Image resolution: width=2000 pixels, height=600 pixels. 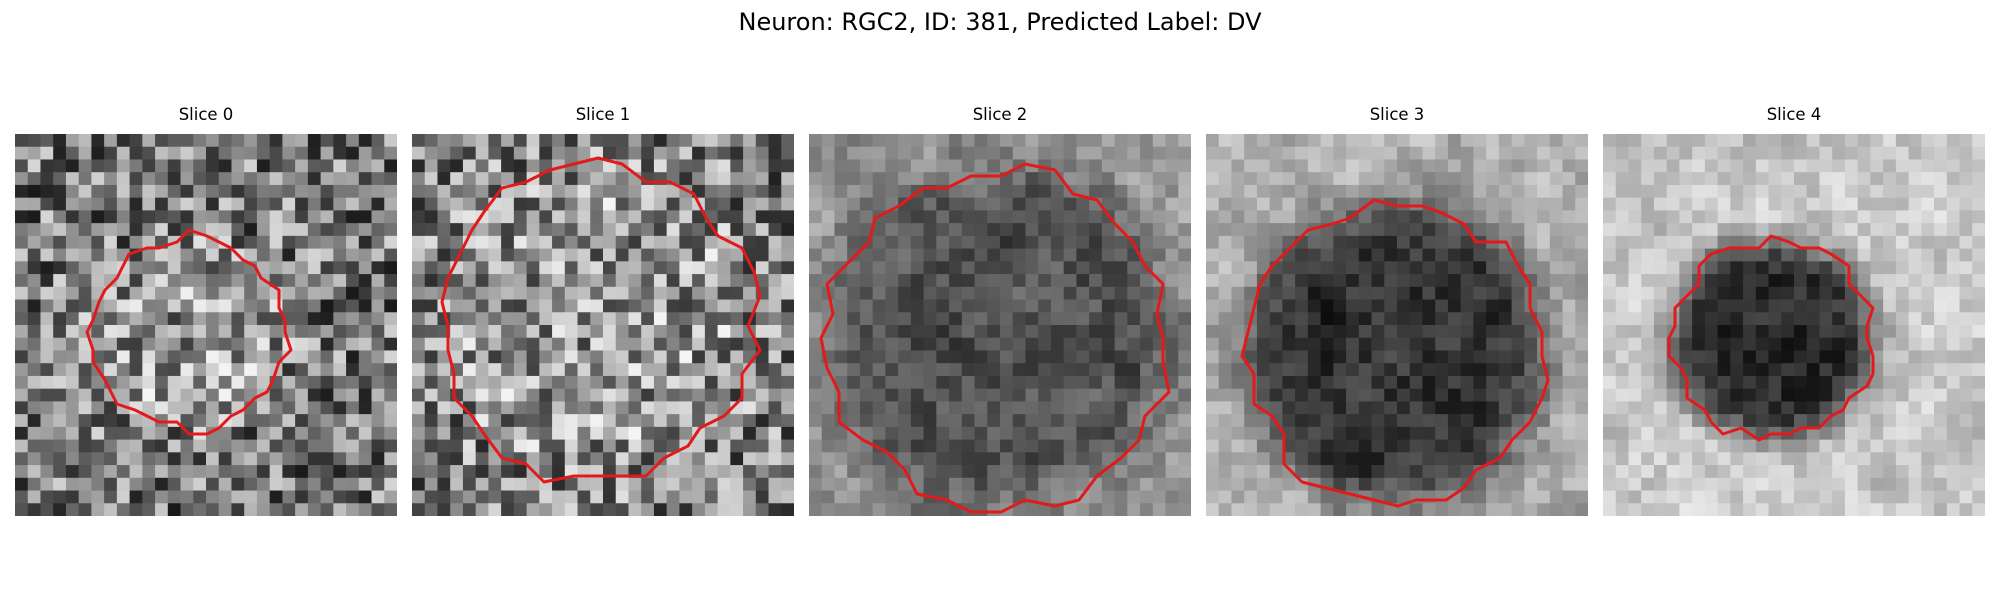 I want to click on roi-contour, so click(x=601, y=320).